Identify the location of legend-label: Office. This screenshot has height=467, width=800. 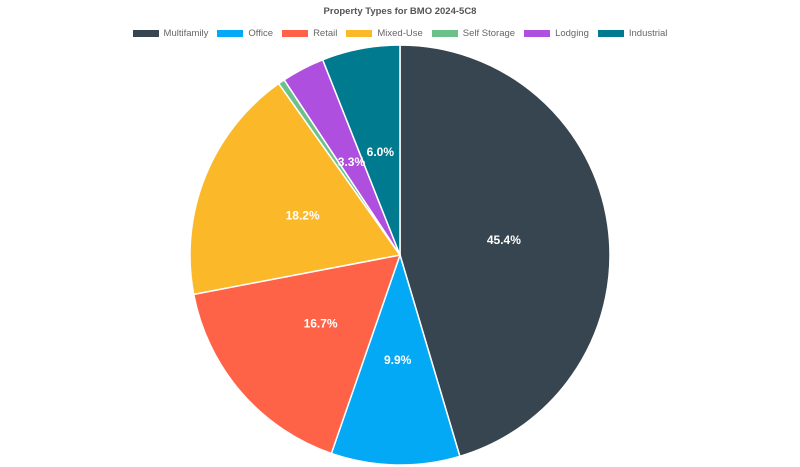
(261, 33).